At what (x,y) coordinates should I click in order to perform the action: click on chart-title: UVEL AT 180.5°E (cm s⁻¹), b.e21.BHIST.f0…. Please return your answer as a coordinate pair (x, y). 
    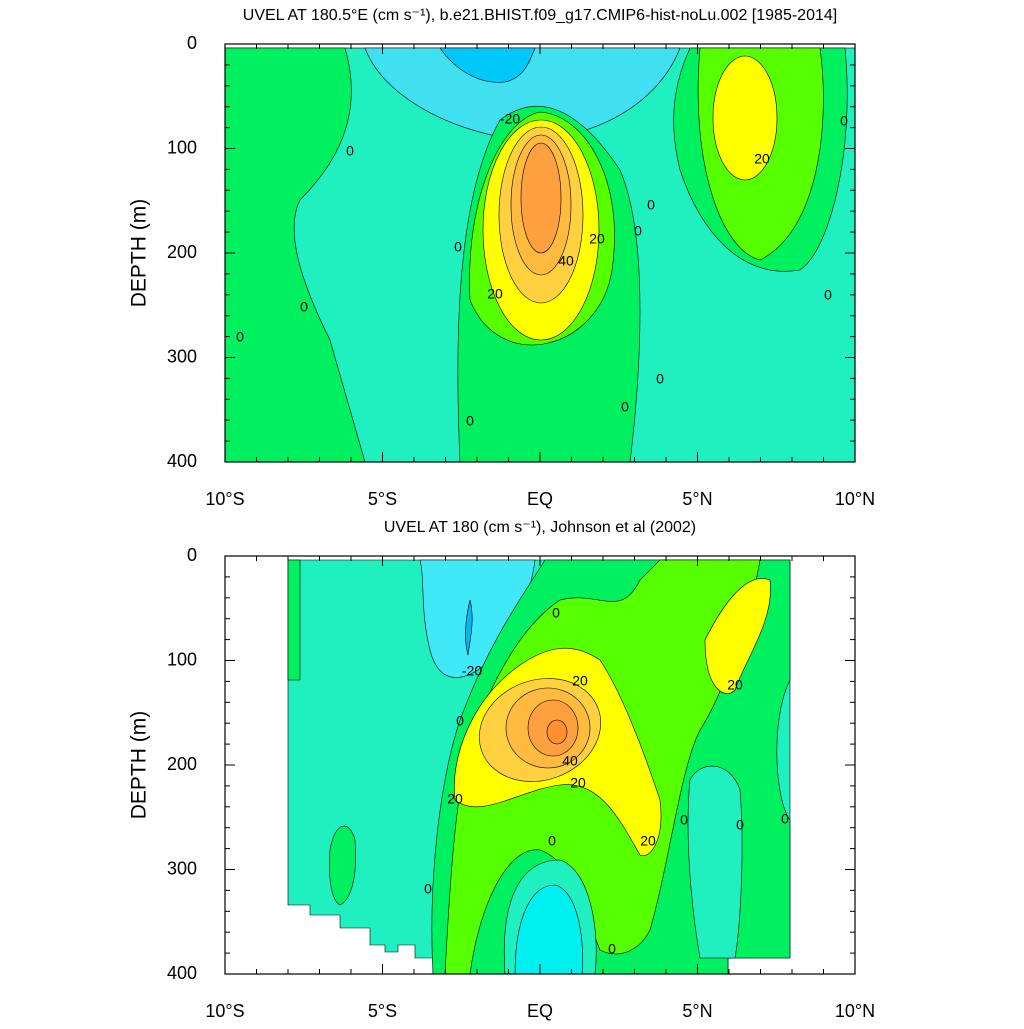
    Looking at the image, I should click on (540, 15).